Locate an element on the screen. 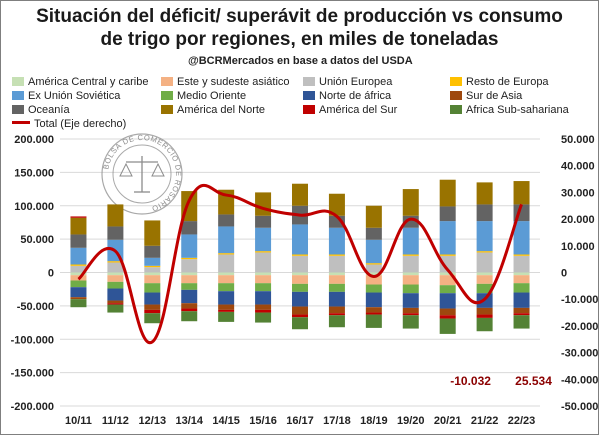 The image size is (599, 435). watermark-inner-ring is located at coordinates (142, 174).